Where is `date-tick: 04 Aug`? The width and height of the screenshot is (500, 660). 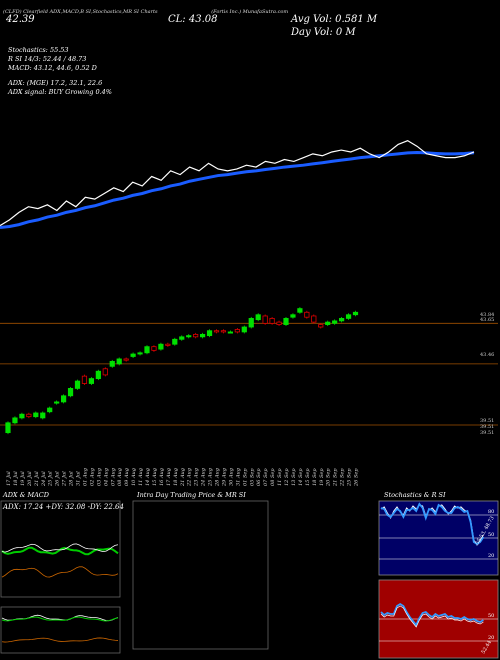
date-tick: 04 Aug is located at coordinates (106, 477).